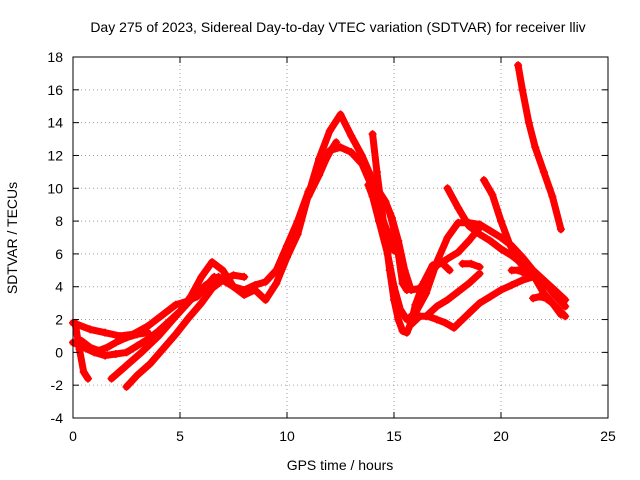  I want to click on x-tick-label: 25, so click(608, 436).